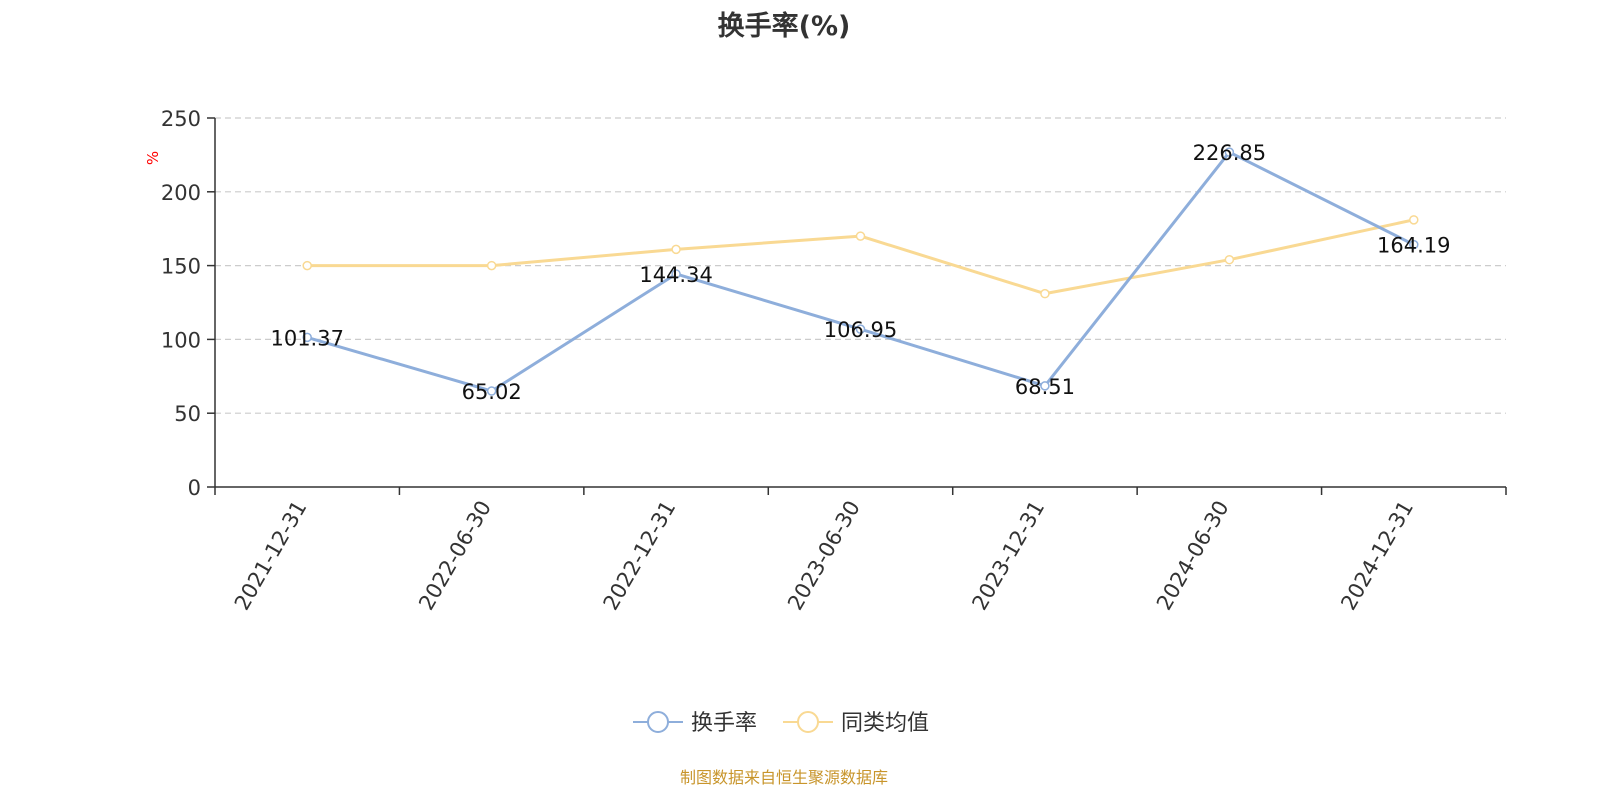 Image resolution: width=1600 pixels, height=800 pixels. I want to click on data-label: 226.85, so click(1229, 153).